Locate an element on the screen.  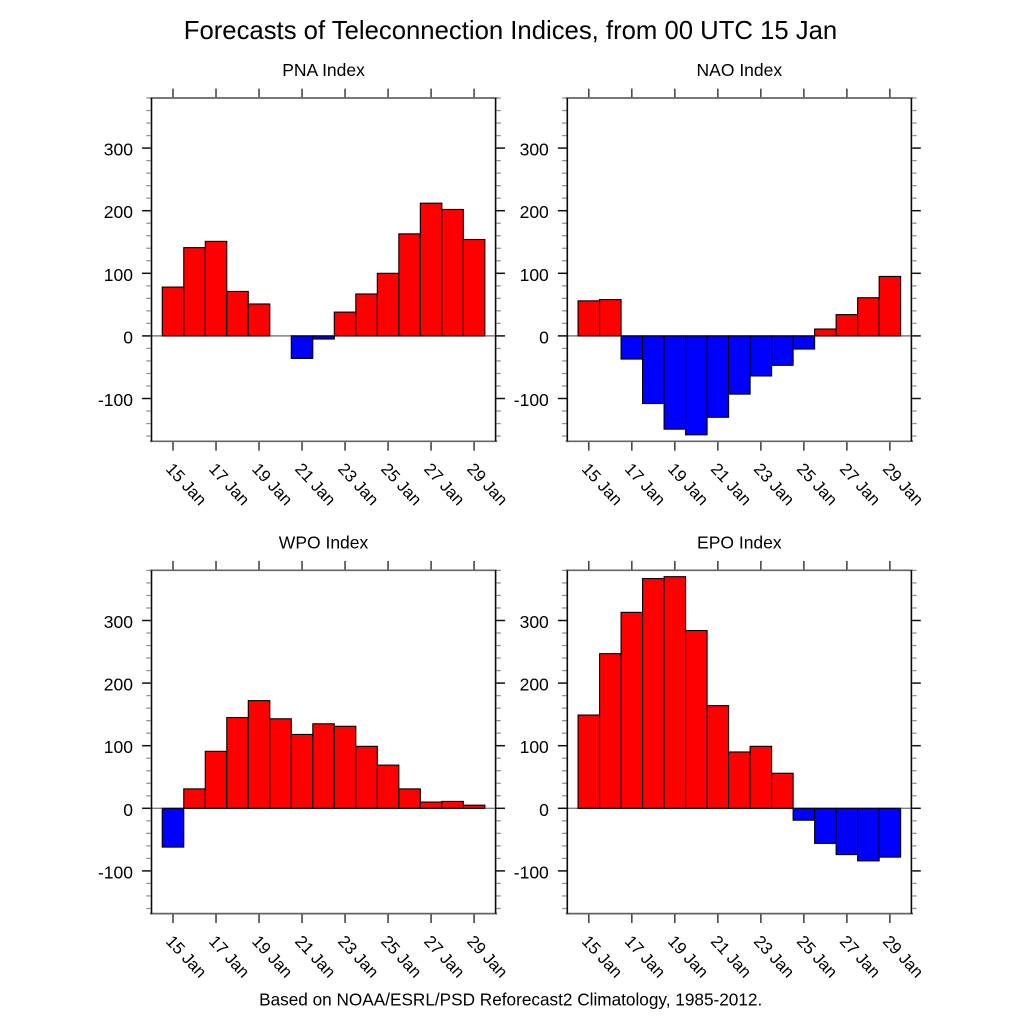
svg-text: EPO Index is located at coordinates (739, 542).